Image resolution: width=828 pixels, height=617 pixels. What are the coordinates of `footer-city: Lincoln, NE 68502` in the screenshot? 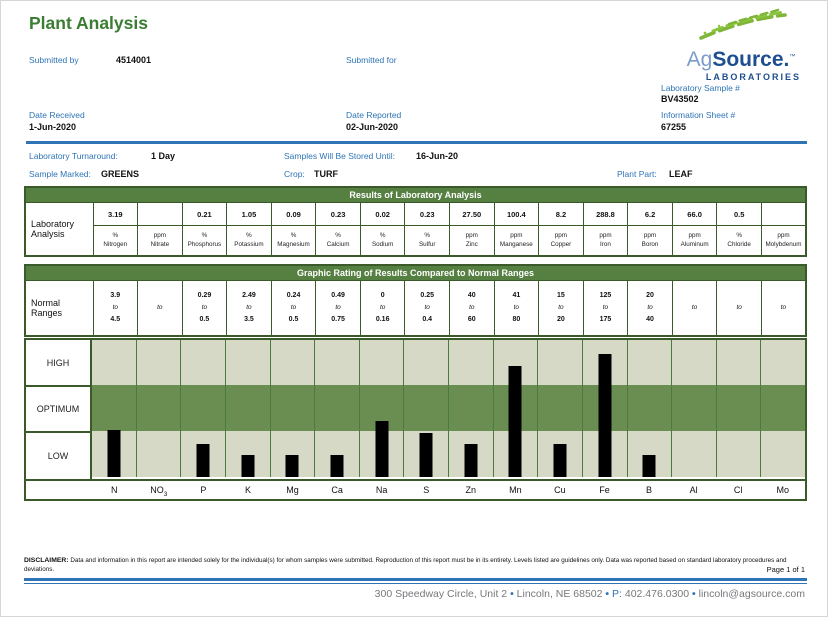 It's located at (559, 594).